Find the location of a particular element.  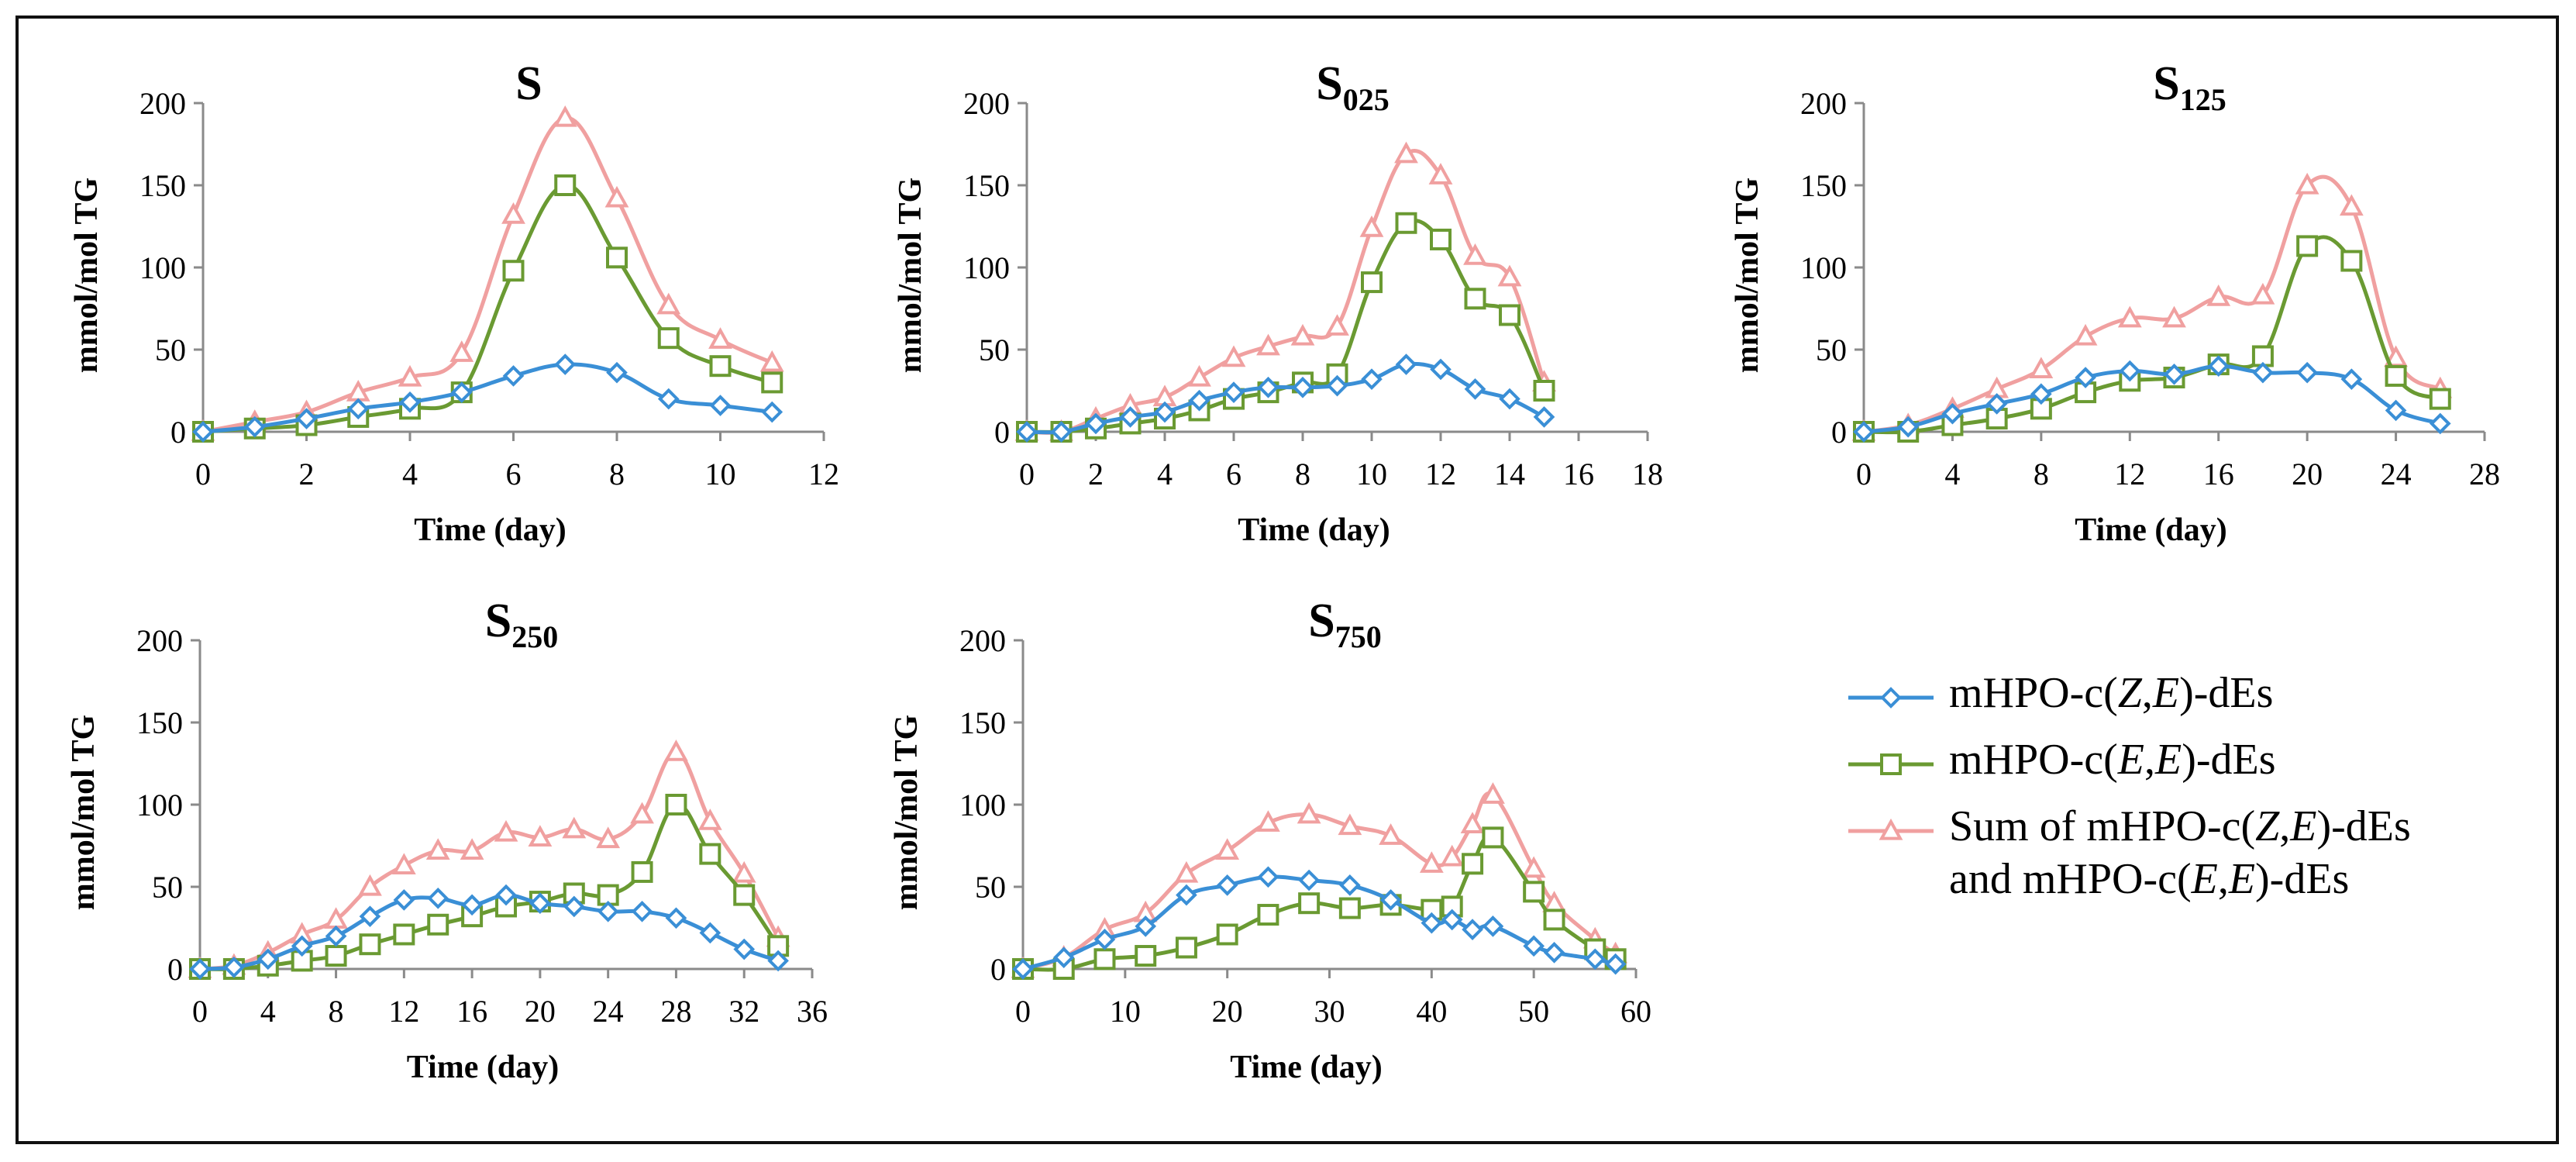

x-tick-label: 16 is located at coordinates (2218, 474).